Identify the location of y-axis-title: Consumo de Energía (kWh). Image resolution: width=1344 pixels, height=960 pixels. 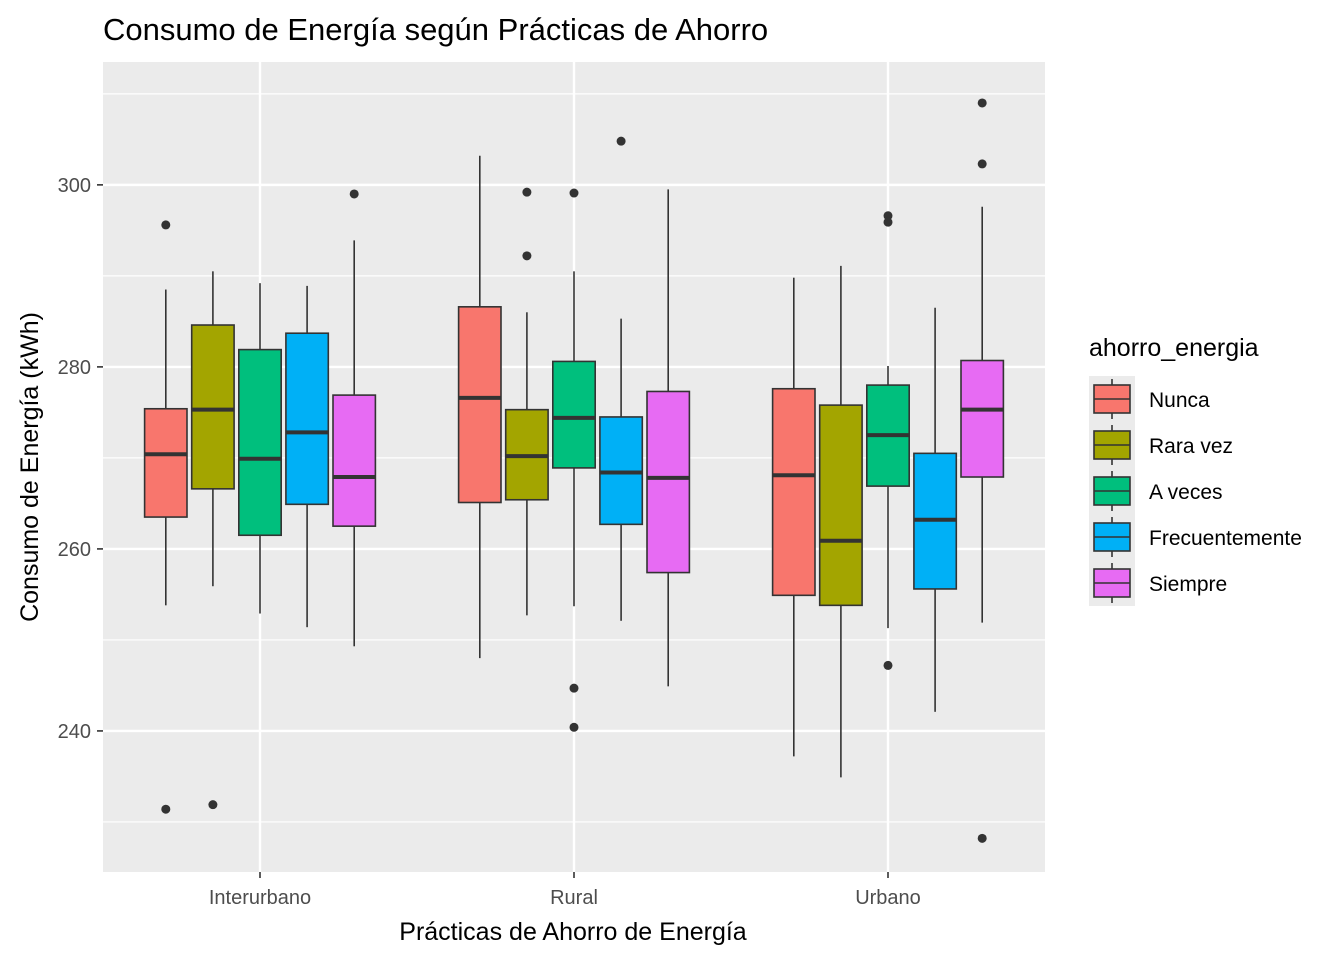
(30, 467).